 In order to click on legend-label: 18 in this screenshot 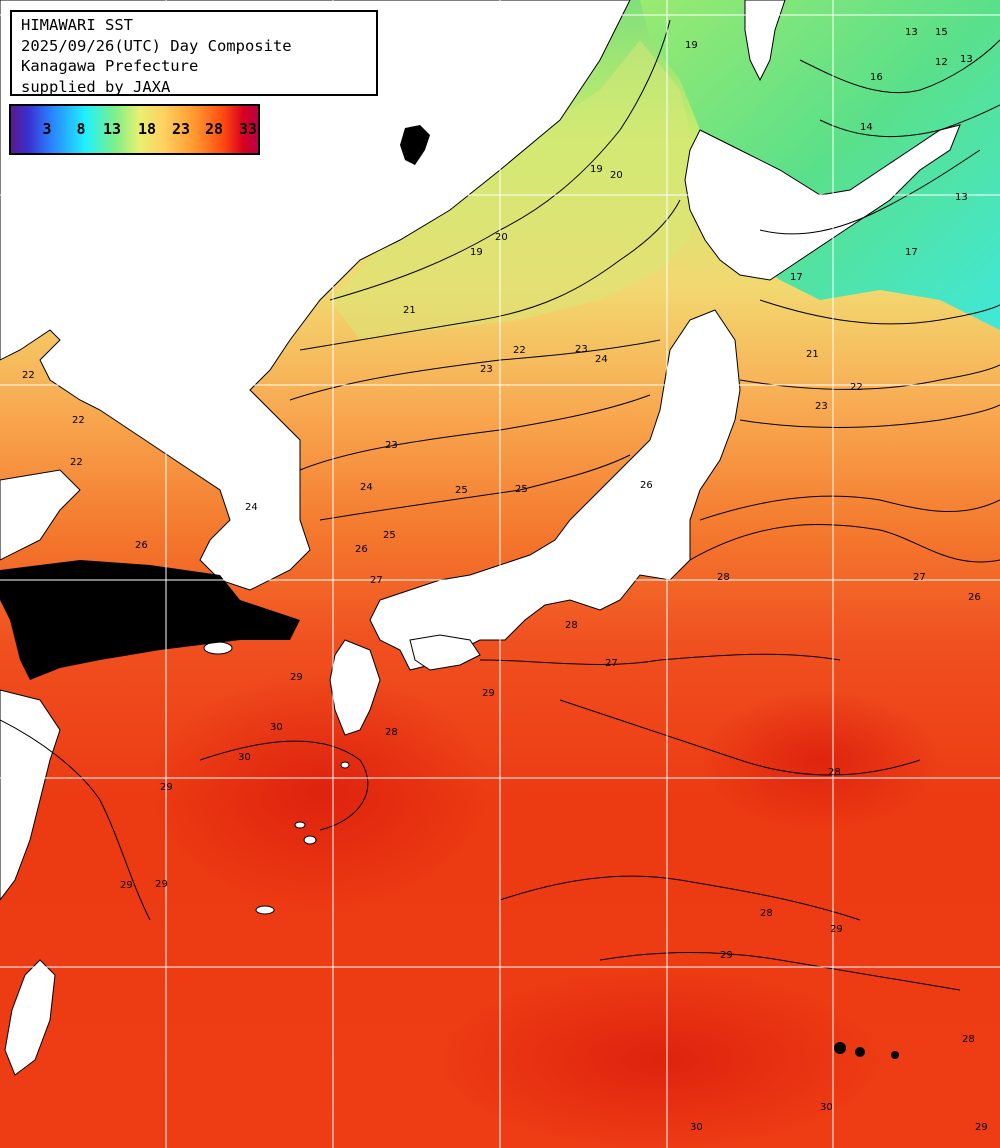, I will do `click(147, 129)`.